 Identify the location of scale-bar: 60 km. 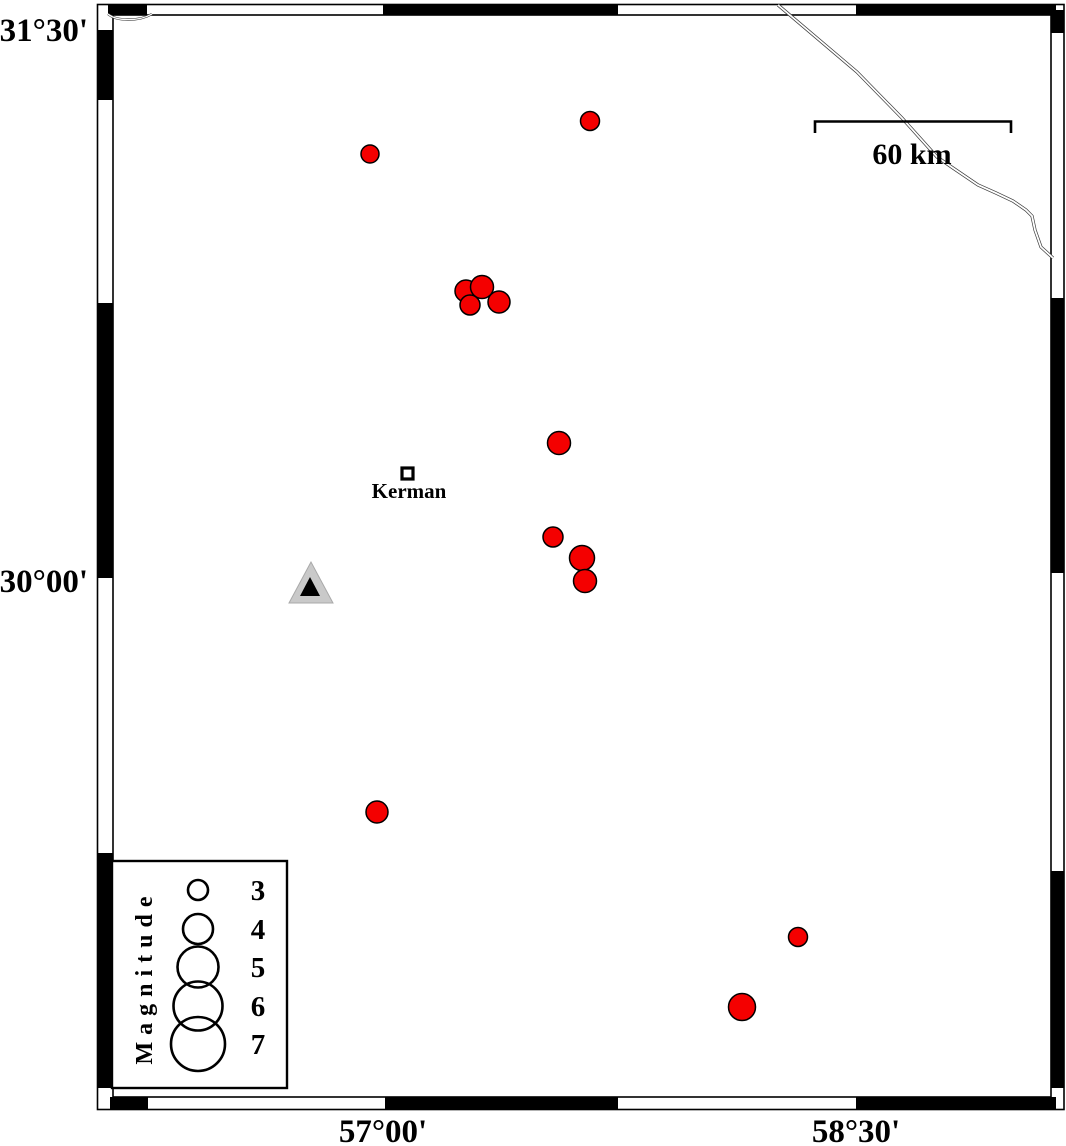
(913, 145).